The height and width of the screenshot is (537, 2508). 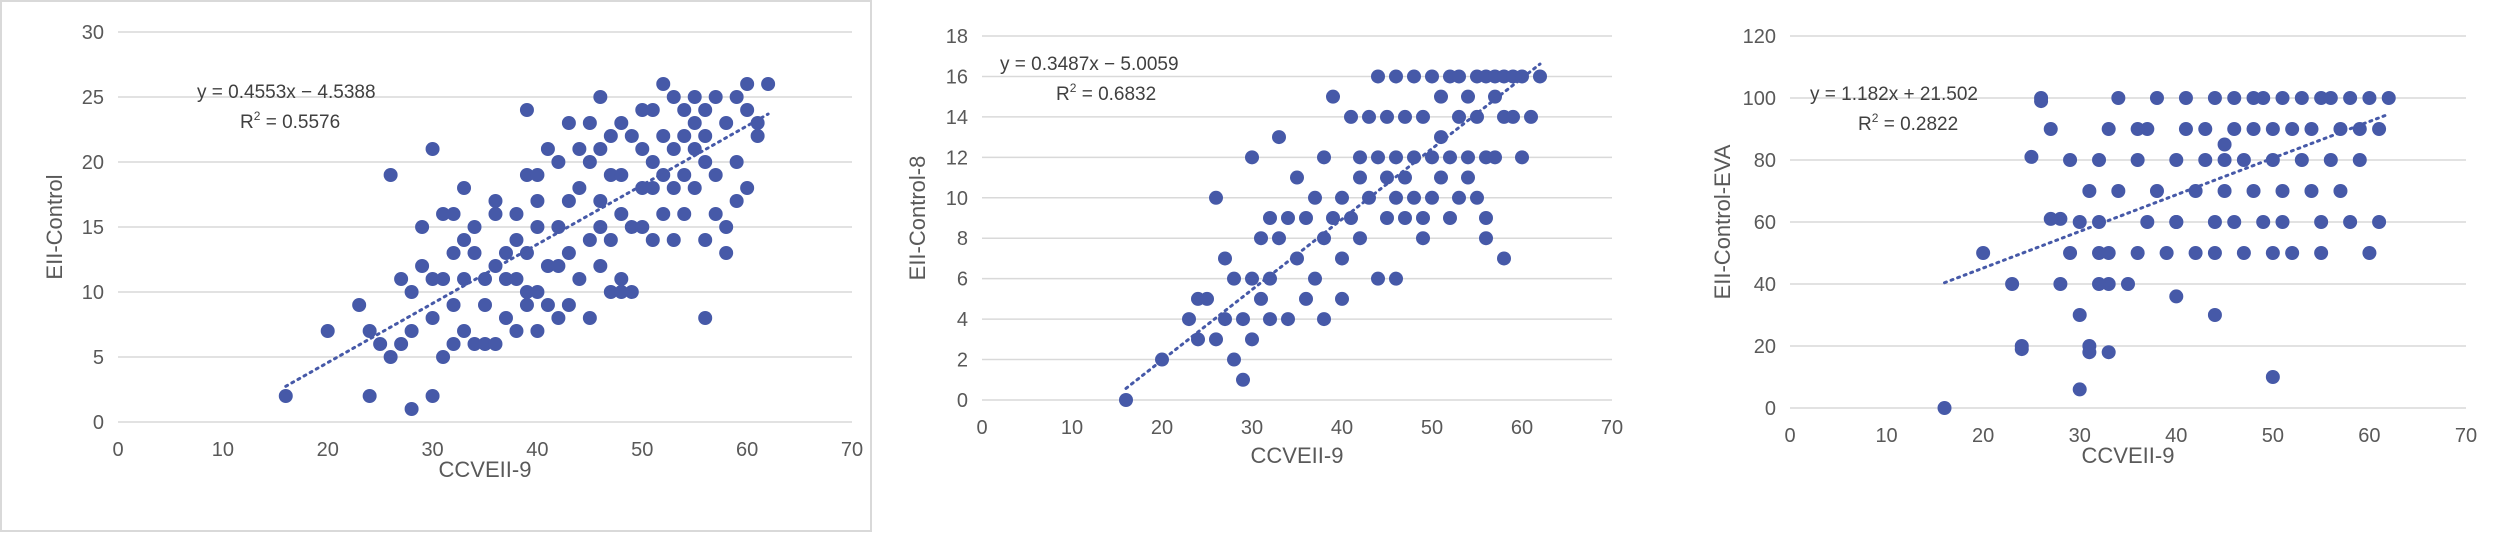 I want to click on x-tick-label: 10, so click(x=1072, y=428).